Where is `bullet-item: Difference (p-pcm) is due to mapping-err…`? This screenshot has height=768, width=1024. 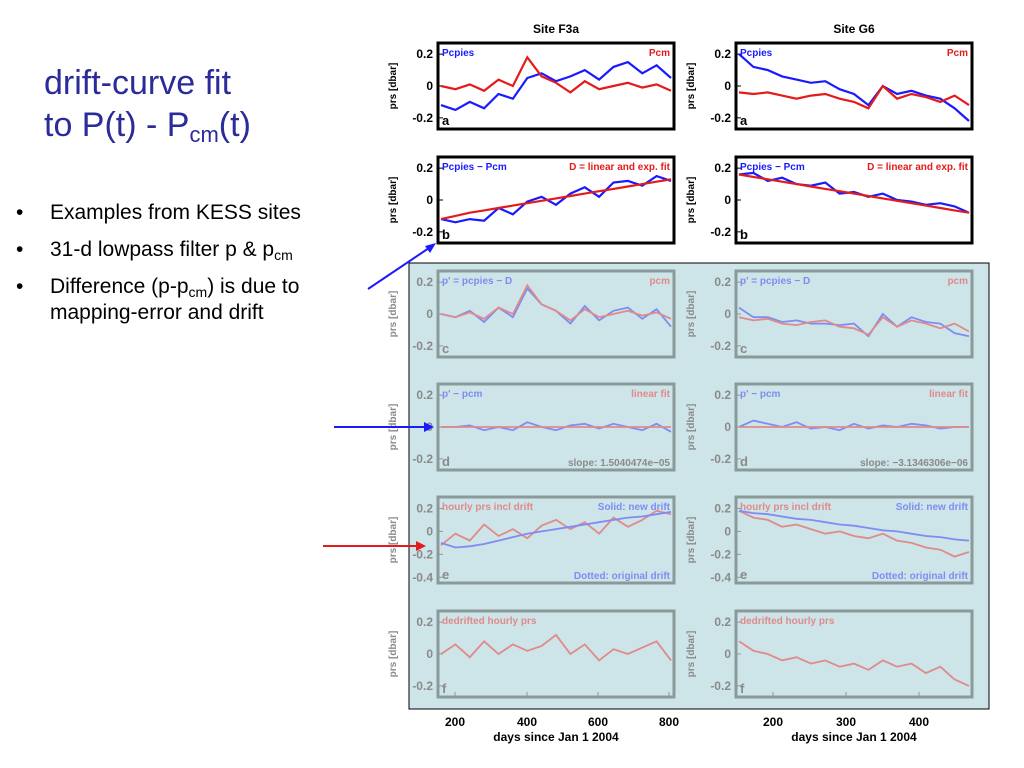 bullet-item: Difference (p-pcm) is due to mapping-err… is located at coordinates (190, 300).